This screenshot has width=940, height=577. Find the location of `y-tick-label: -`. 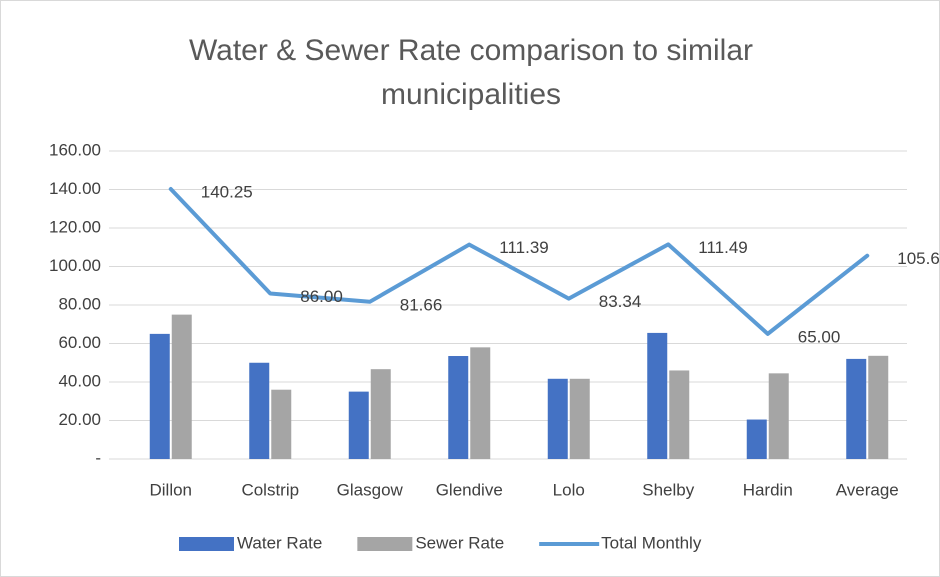

y-tick-label: - is located at coordinates (98, 457).